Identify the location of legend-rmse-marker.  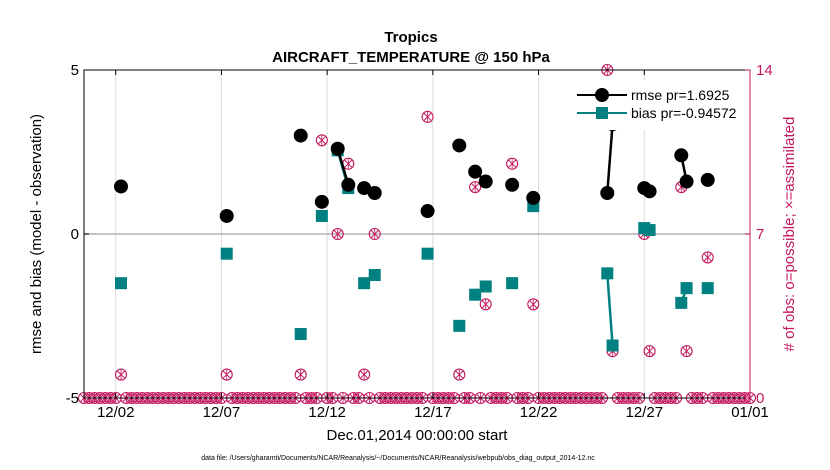
(602, 95).